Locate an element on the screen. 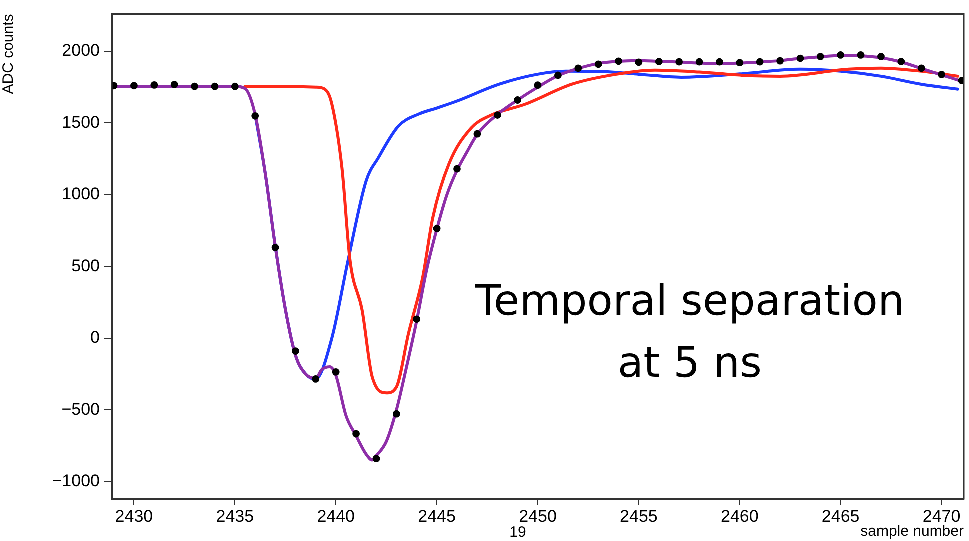  x-tick-label: 2460 is located at coordinates (739, 516).